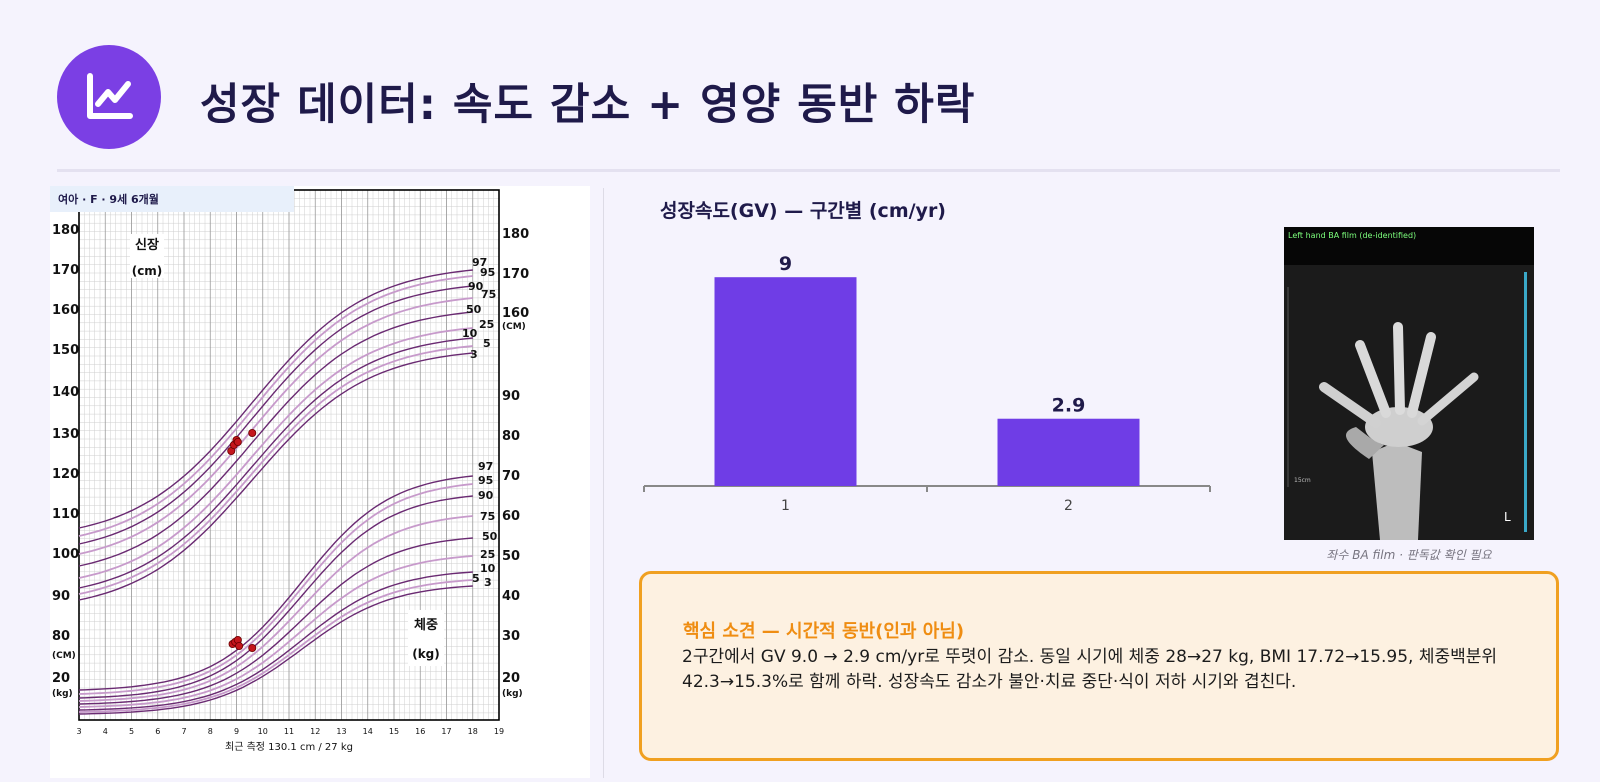 This screenshot has width=1600, height=782. What do you see at coordinates (479, 262) in the screenshot?
I see `height-percentile-label: 97` at bounding box center [479, 262].